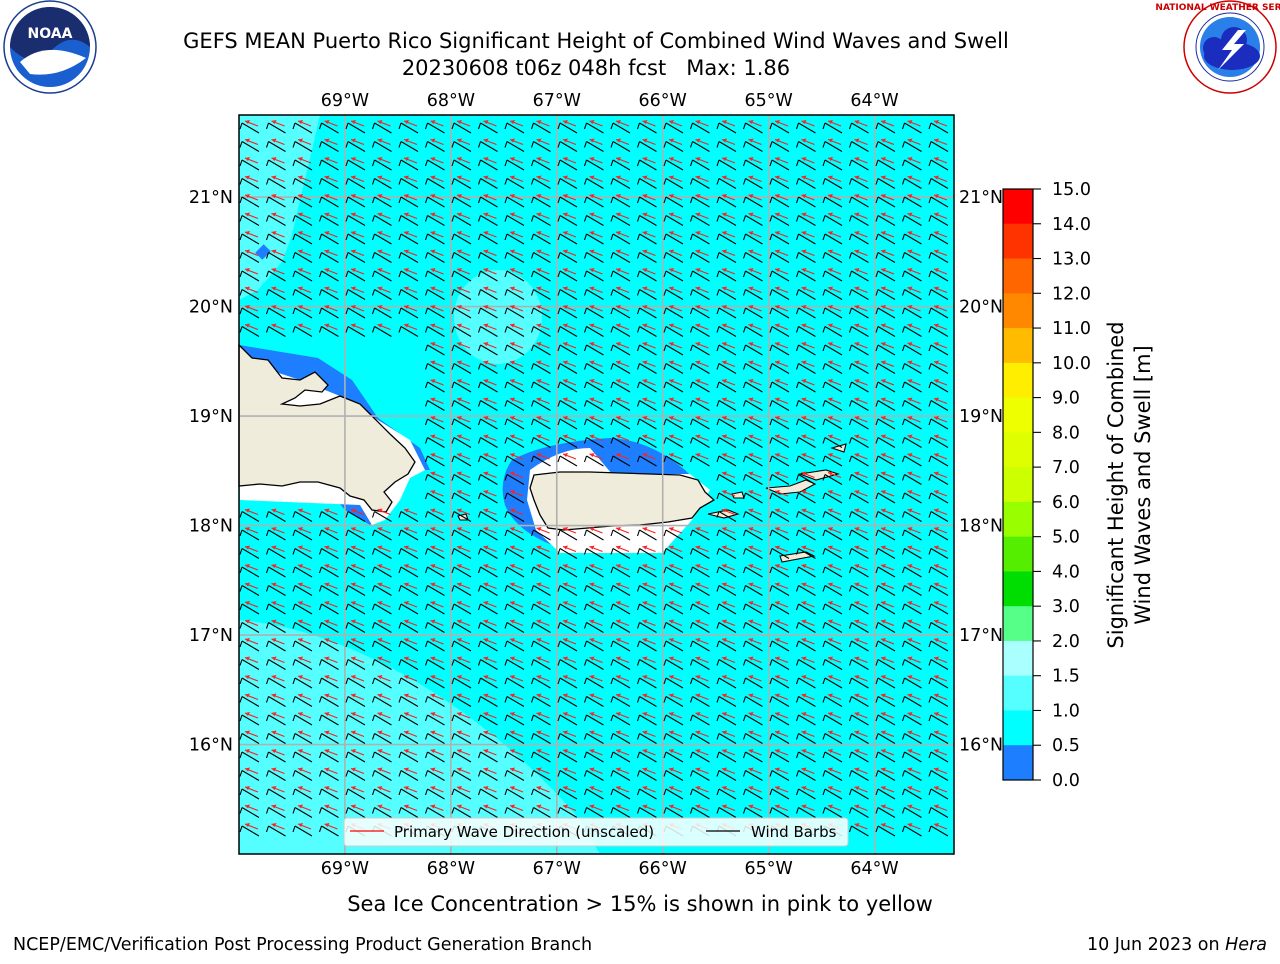 The width and height of the screenshot is (1280, 964). I want to click on lon-label-bottom: 68°W, so click(451, 869).